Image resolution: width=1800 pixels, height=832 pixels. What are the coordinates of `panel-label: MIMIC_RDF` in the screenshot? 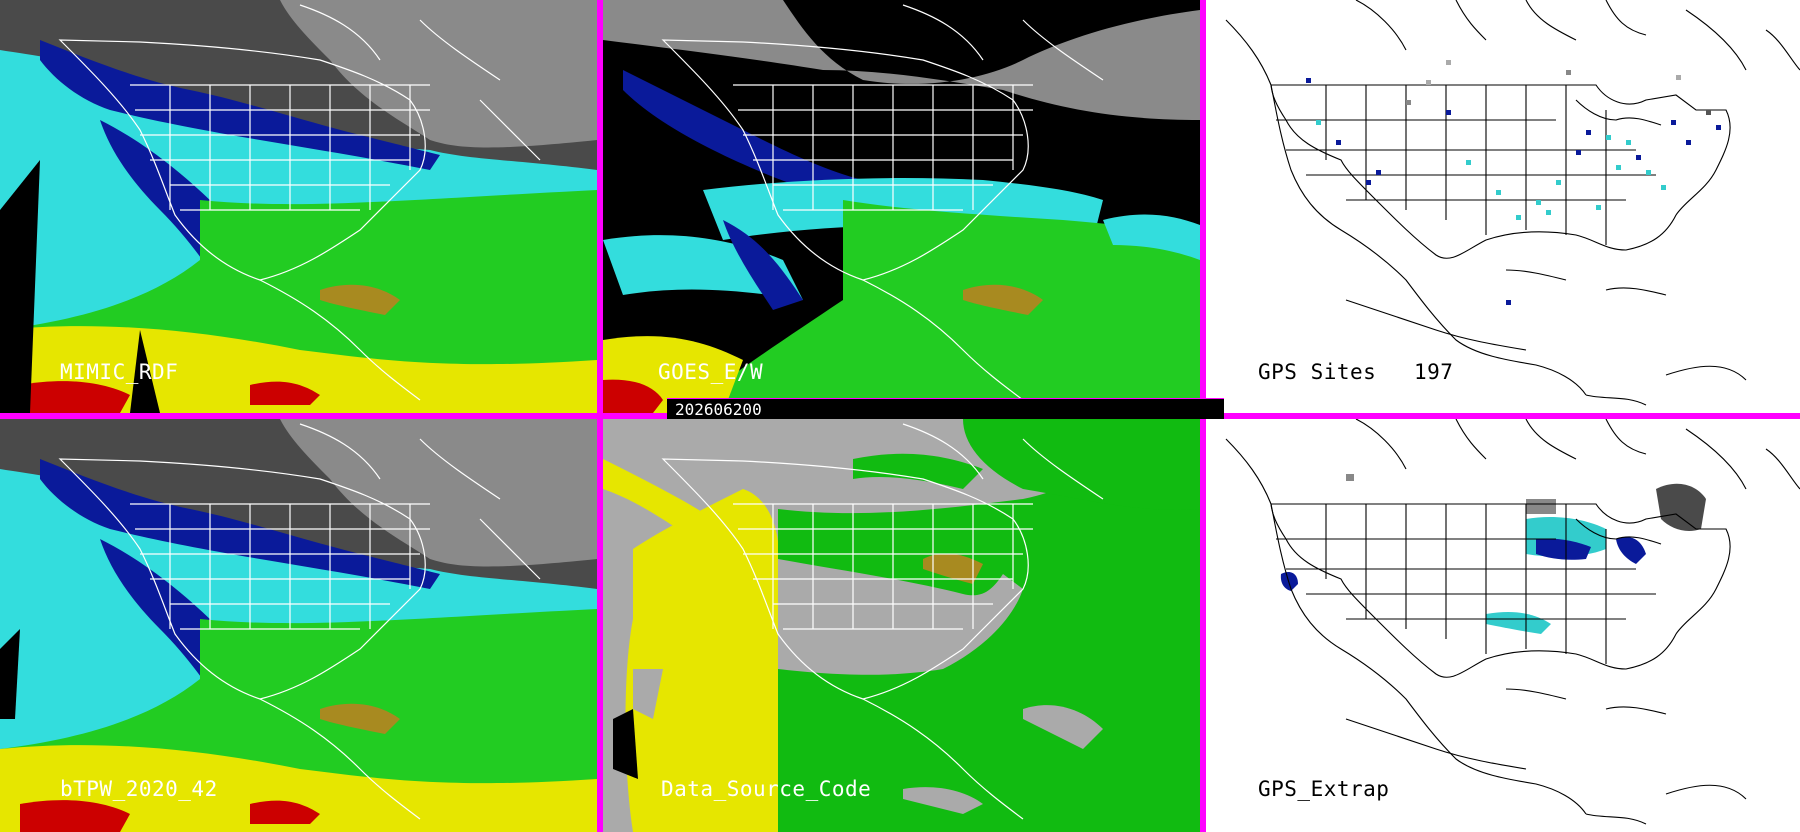 It's located at (119, 372).